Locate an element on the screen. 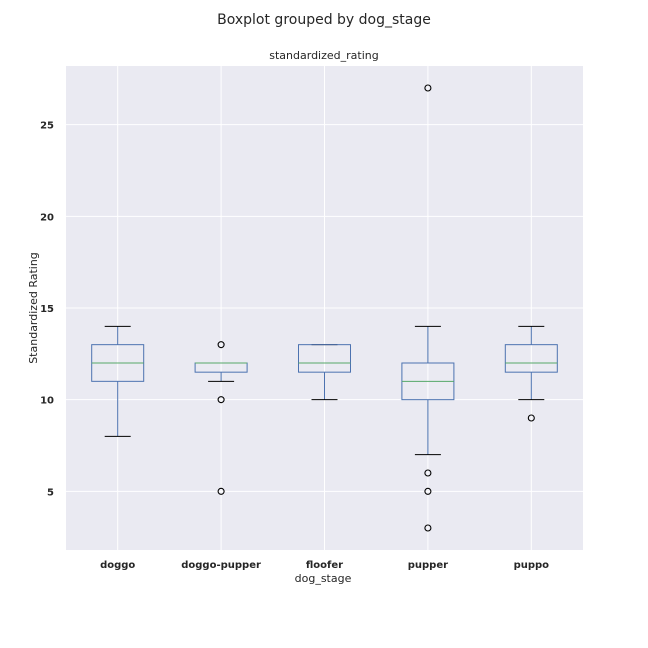  x-tick-label: doggo-pupper is located at coordinates (221, 565).